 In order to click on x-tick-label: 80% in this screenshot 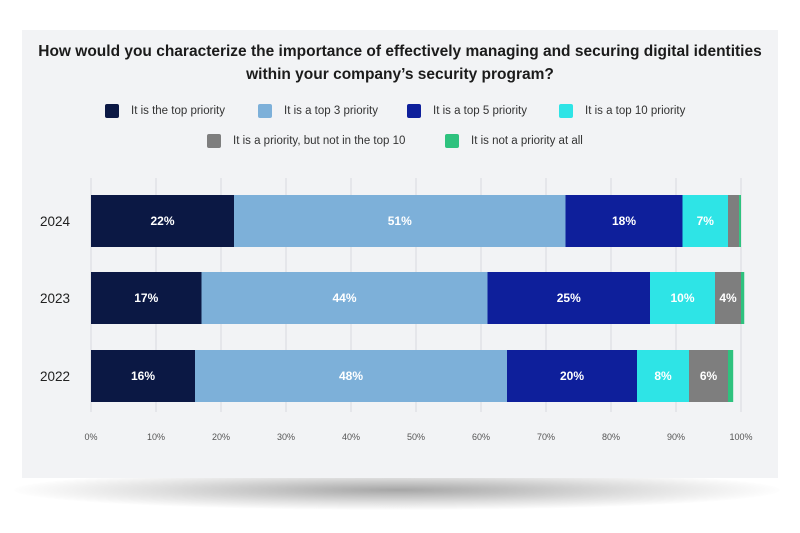, I will do `click(611, 437)`.